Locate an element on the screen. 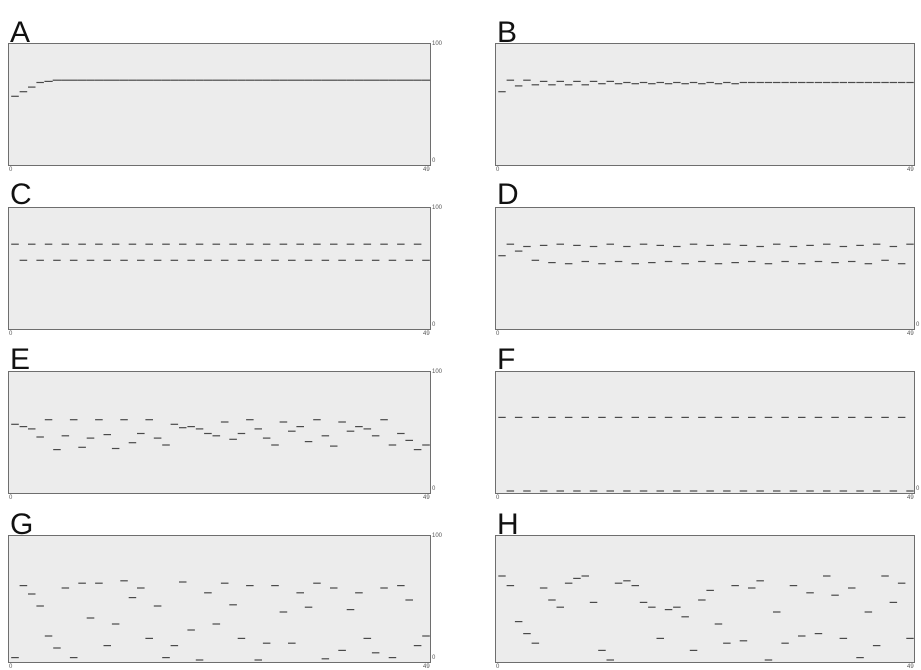 This screenshot has height=670, width=921. panel-label: F is located at coordinates (506, 359).